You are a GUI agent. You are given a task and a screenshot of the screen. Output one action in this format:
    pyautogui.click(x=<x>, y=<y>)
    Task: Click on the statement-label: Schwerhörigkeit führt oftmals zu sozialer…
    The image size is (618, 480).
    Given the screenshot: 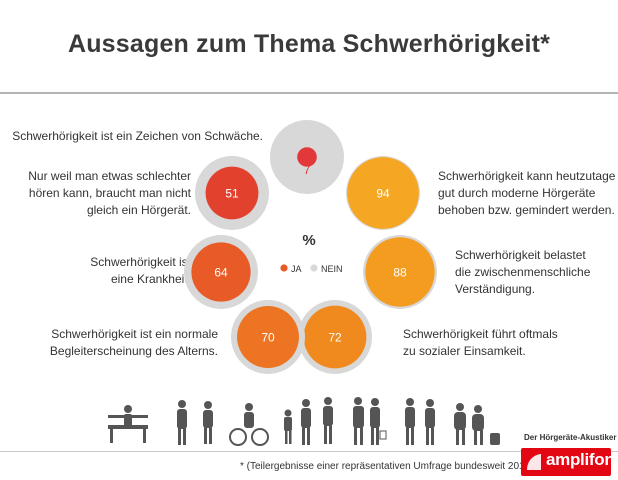 What is the action you would take?
    pyautogui.click(x=480, y=342)
    